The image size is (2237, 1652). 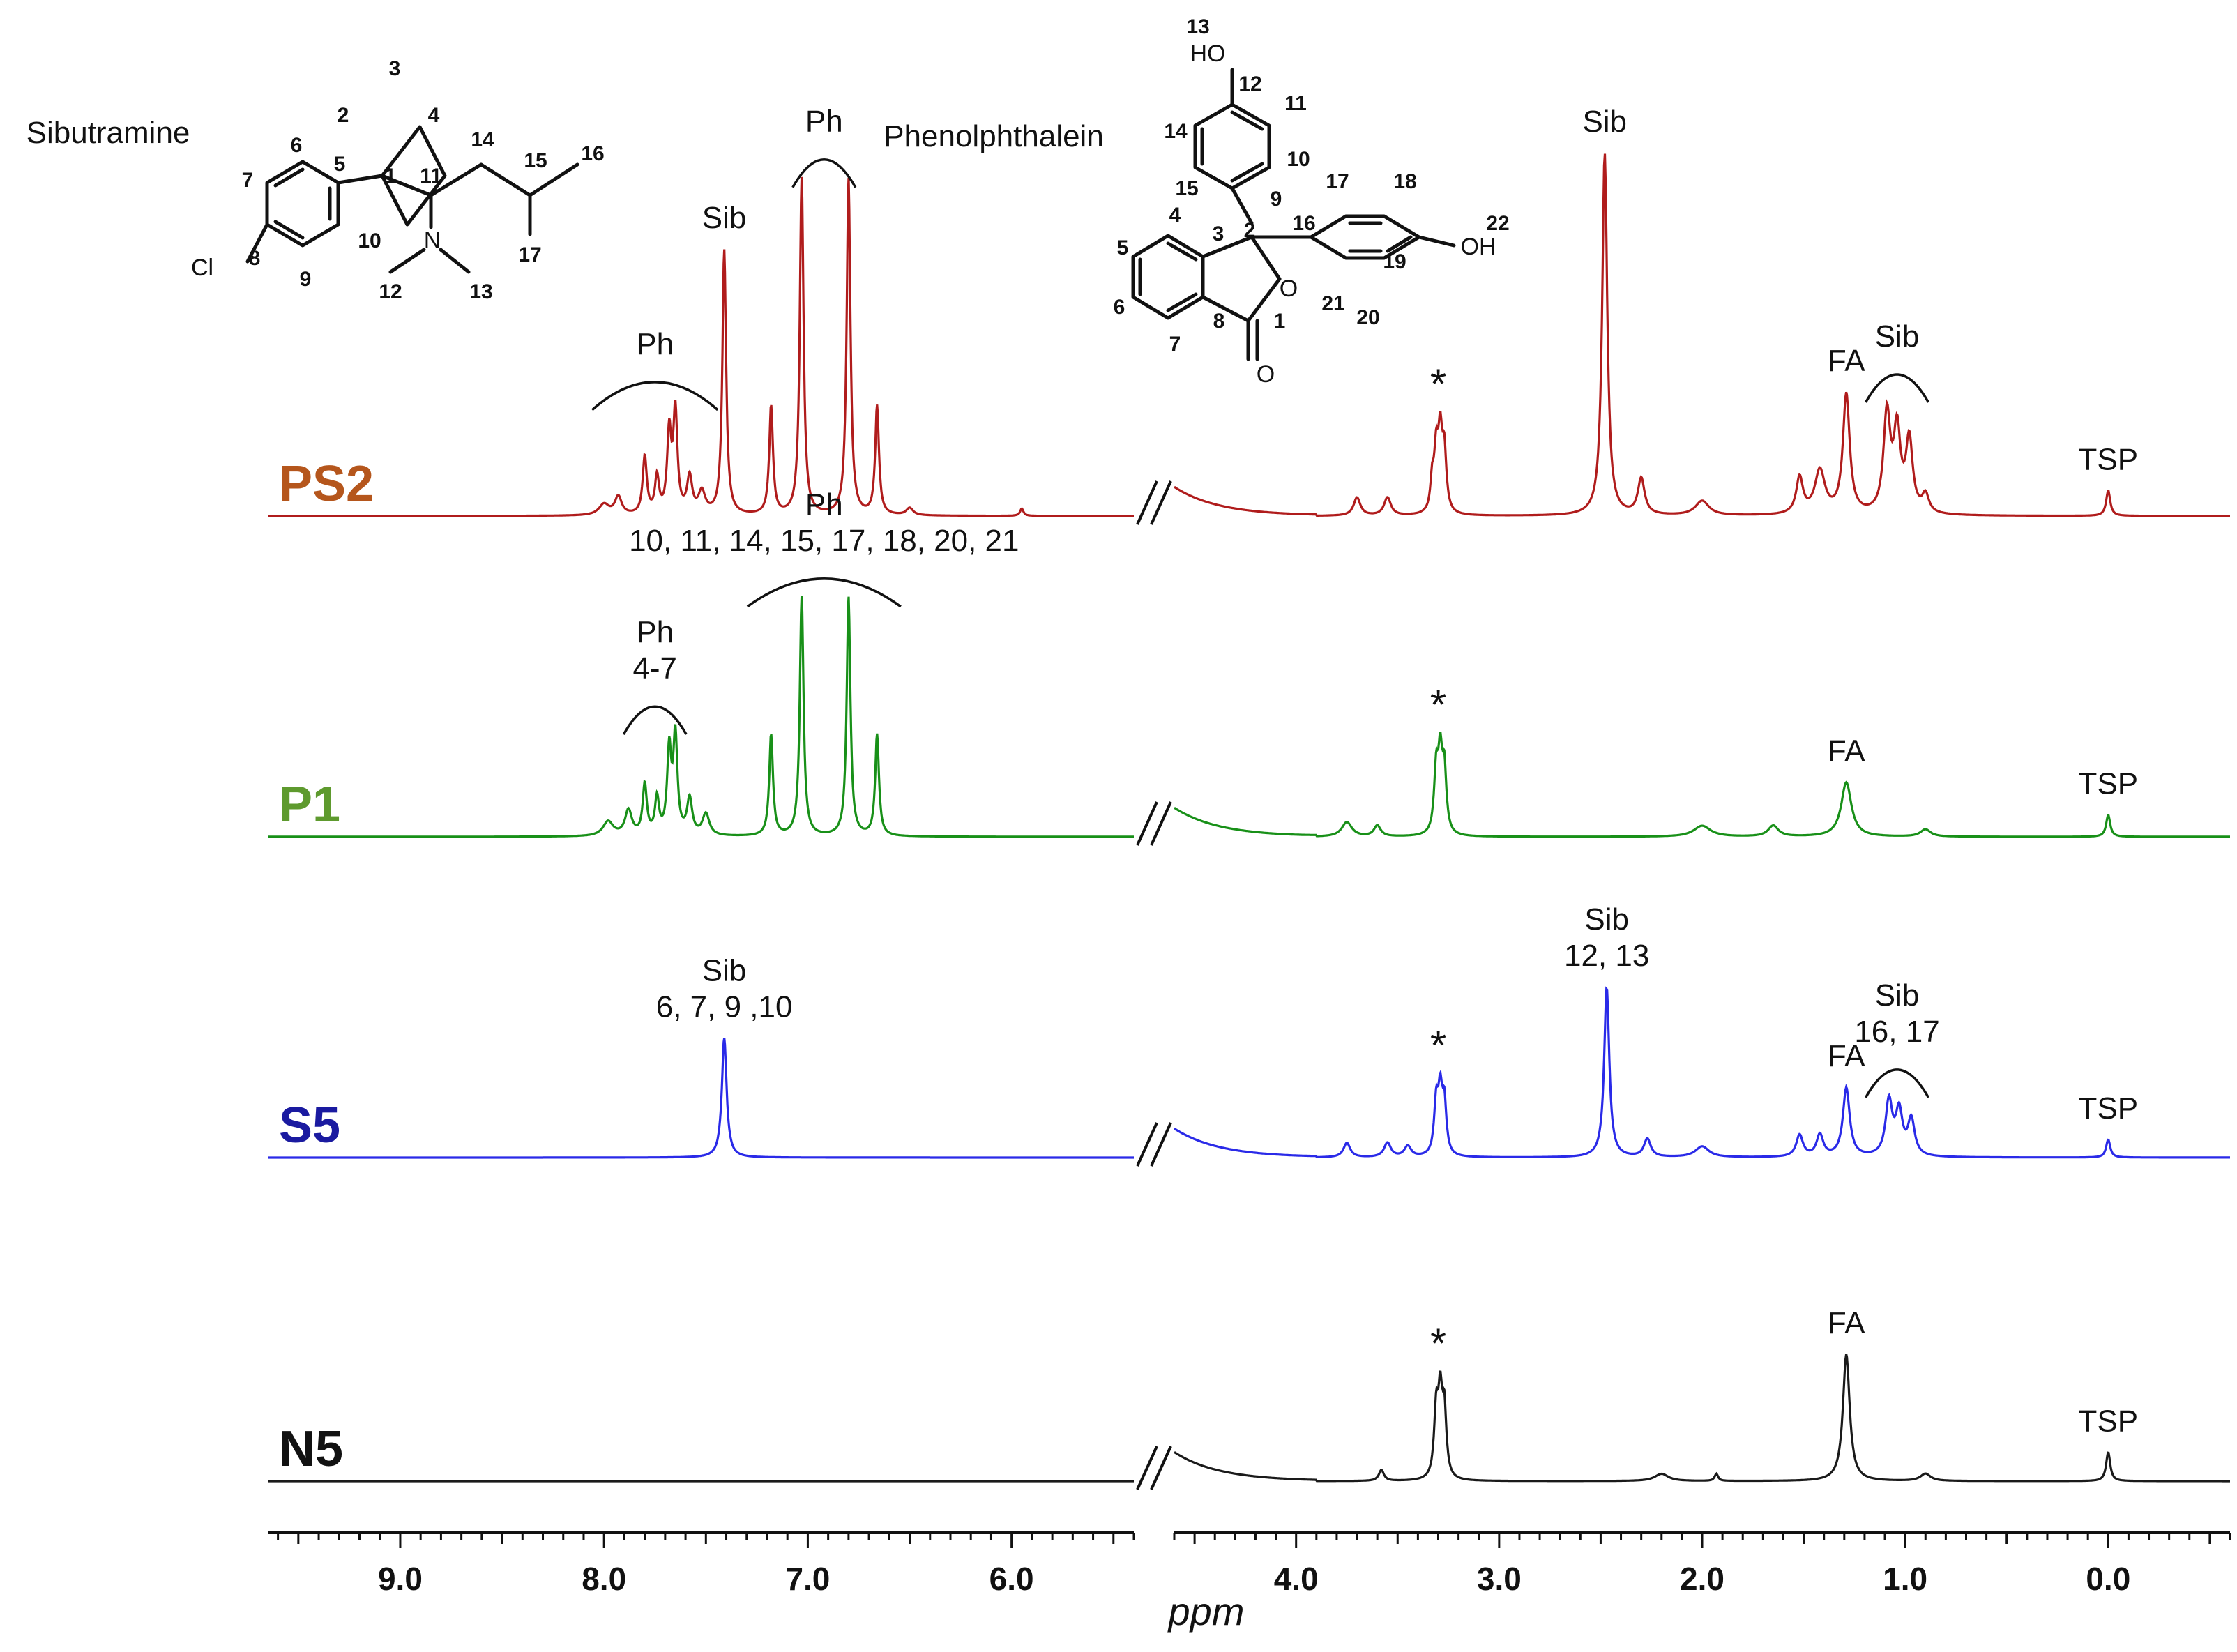 What do you see at coordinates (1176, 131) in the screenshot?
I see `ph-atom-14: 14` at bounding box center [1176, 131].